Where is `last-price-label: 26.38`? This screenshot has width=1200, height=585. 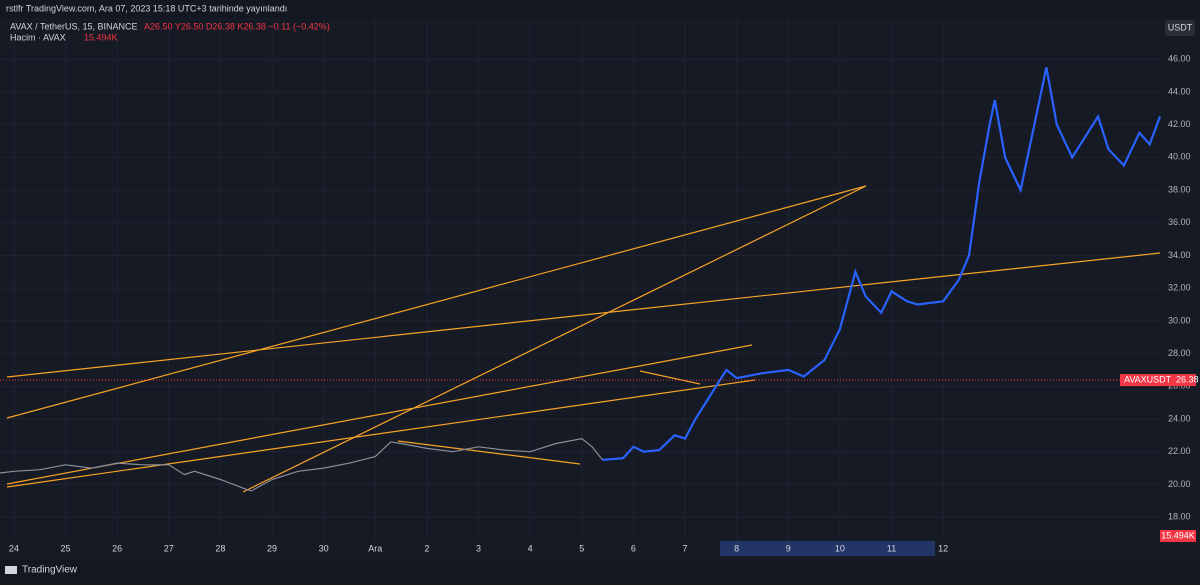
last-price-label: 26.38 is located at coordinates (1187, 379).